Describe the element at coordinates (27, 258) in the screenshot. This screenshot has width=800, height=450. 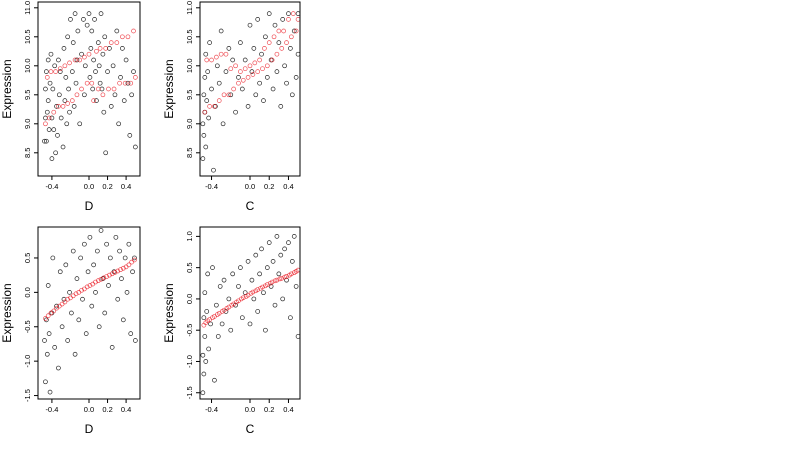
I see `y-tick-label: 0.5` at that location.